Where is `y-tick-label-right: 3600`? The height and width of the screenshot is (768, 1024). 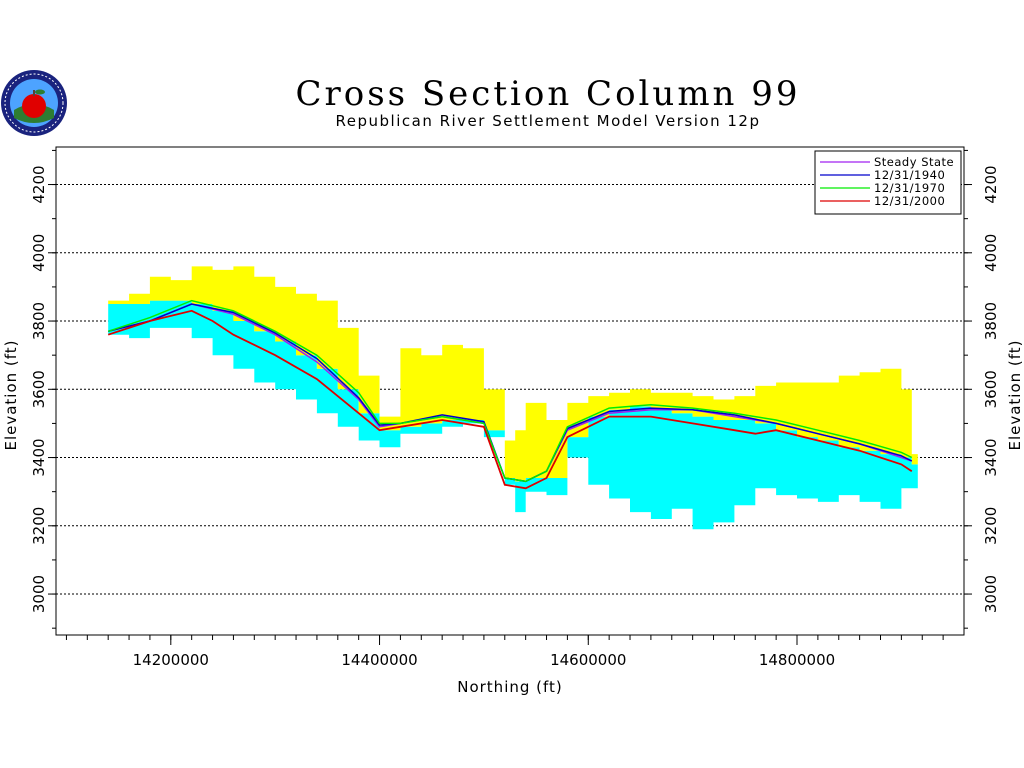
y-tick-label-right: 3600 is located at coordinates (991, 389).